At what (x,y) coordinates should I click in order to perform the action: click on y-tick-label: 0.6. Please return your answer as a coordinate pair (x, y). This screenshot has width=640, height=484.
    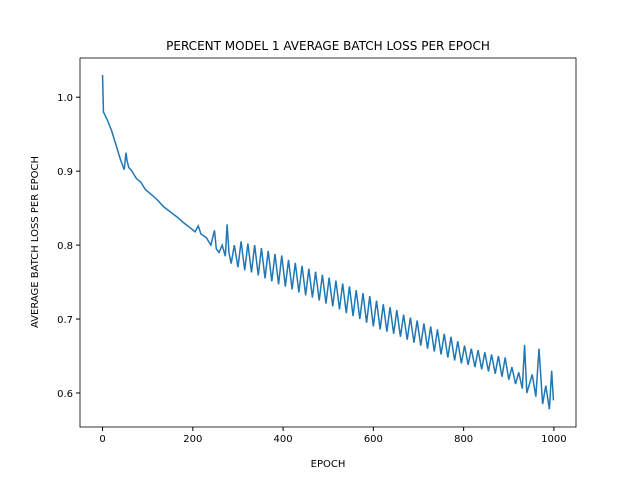
    Looking at the image, I should click on (65, 394).